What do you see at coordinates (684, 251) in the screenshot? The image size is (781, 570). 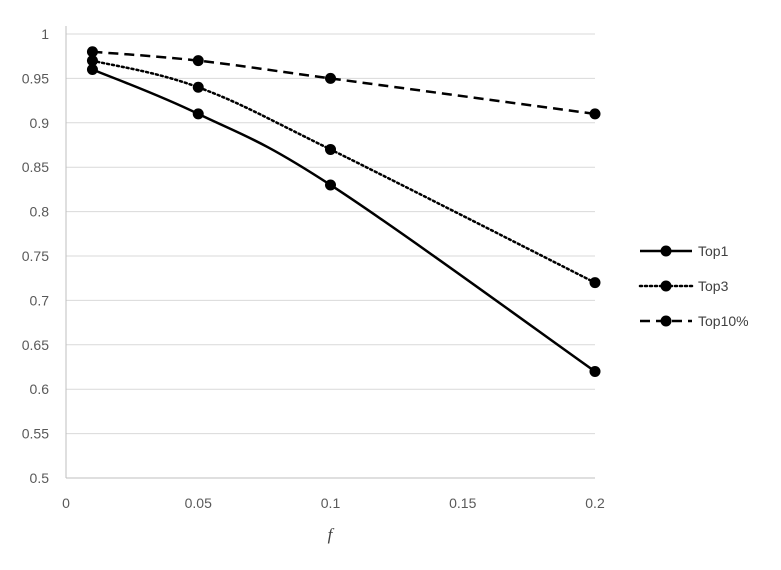 I see `legend-item: Top1` at bounding box center [684, 251].